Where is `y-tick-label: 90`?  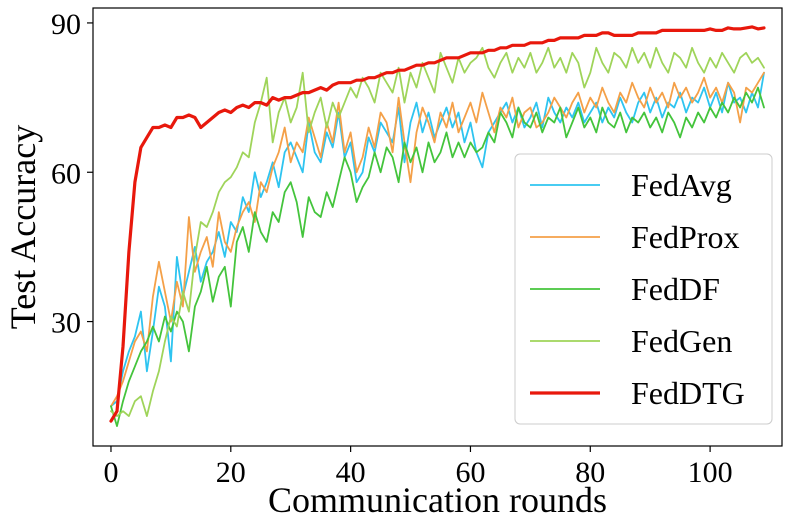
y-tick-label: 90 is located at coordinates (66, 24).